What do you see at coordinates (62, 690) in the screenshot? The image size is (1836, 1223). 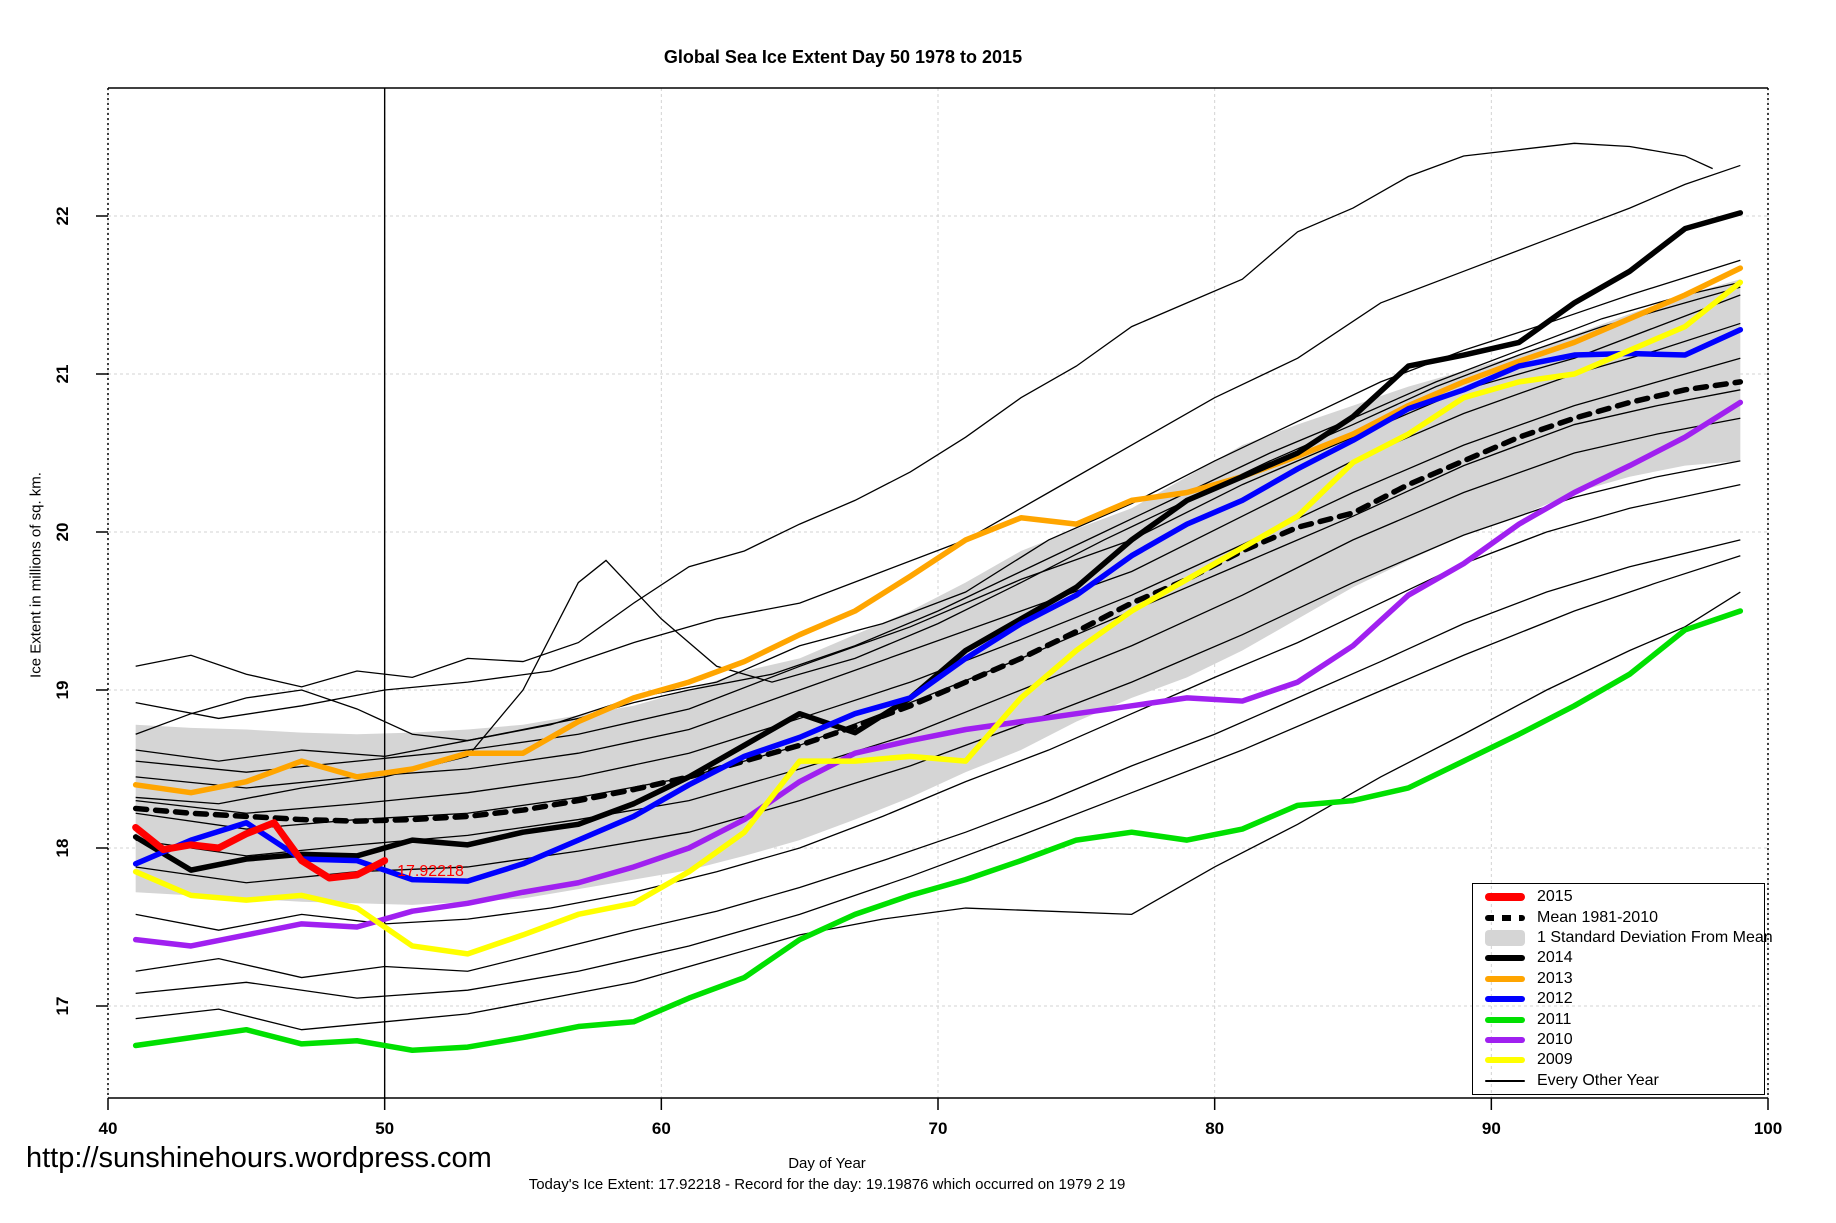 I see `y-tick-label-19: 19` at bounding box center [62, 690].